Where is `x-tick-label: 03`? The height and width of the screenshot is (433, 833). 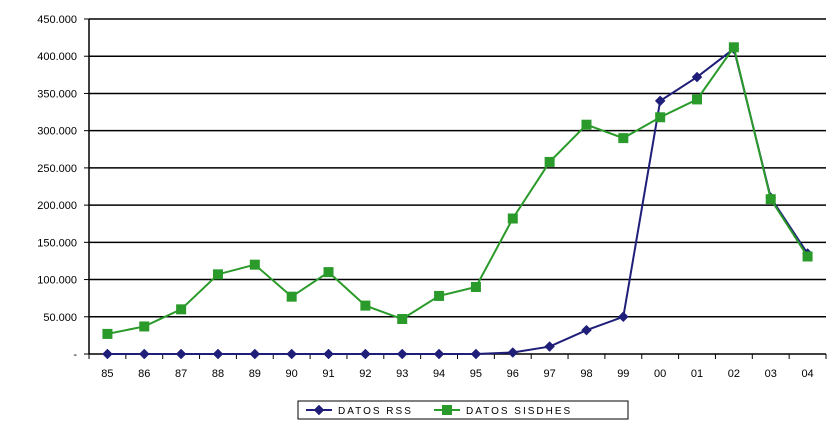
x-tick-label: 03 is located at coordinates (771, 374).